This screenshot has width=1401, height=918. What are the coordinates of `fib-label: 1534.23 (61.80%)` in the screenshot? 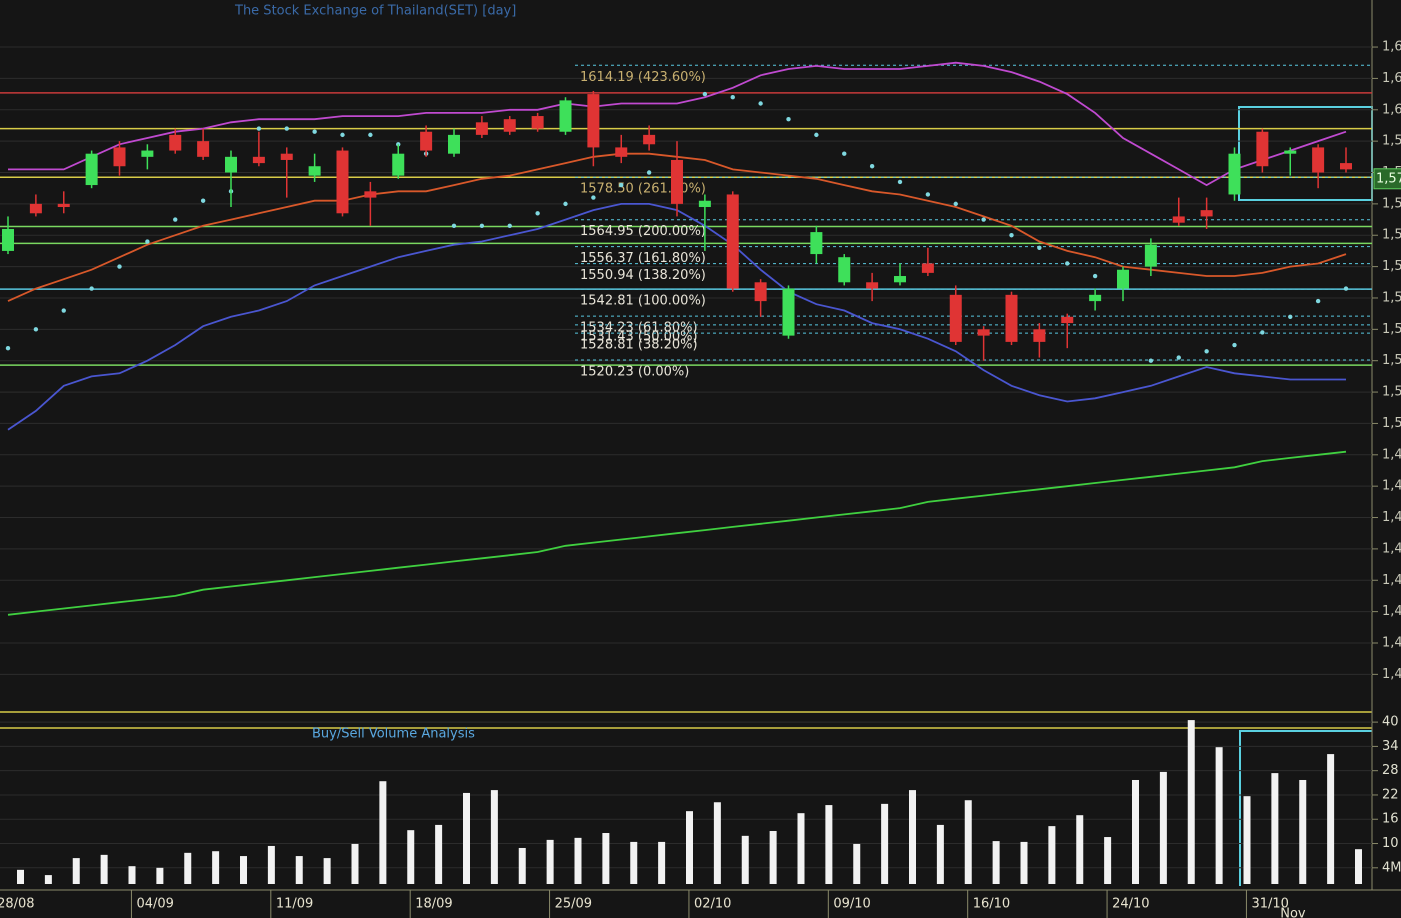 It's located at (639, 328).